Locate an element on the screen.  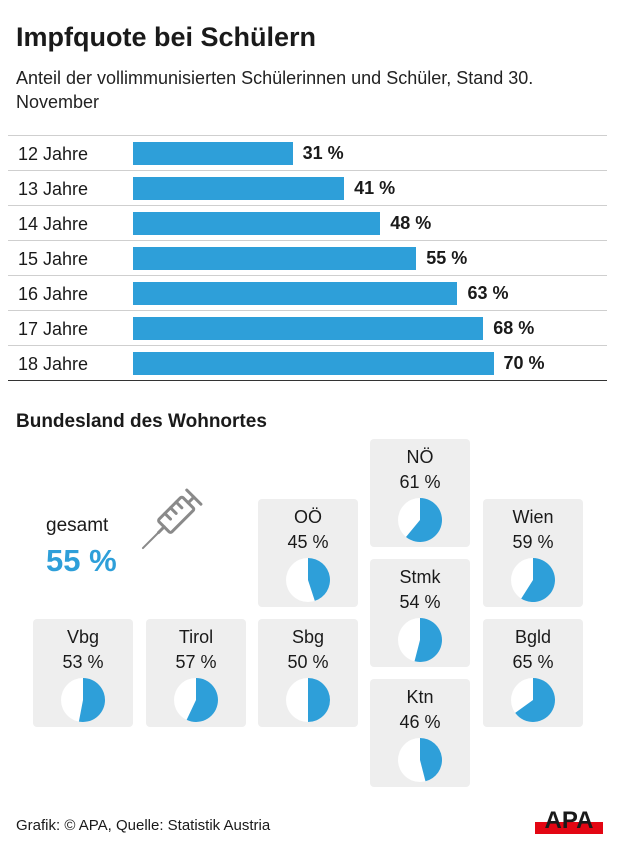
region-percent: 61 % is located at coordinates (420, 482).